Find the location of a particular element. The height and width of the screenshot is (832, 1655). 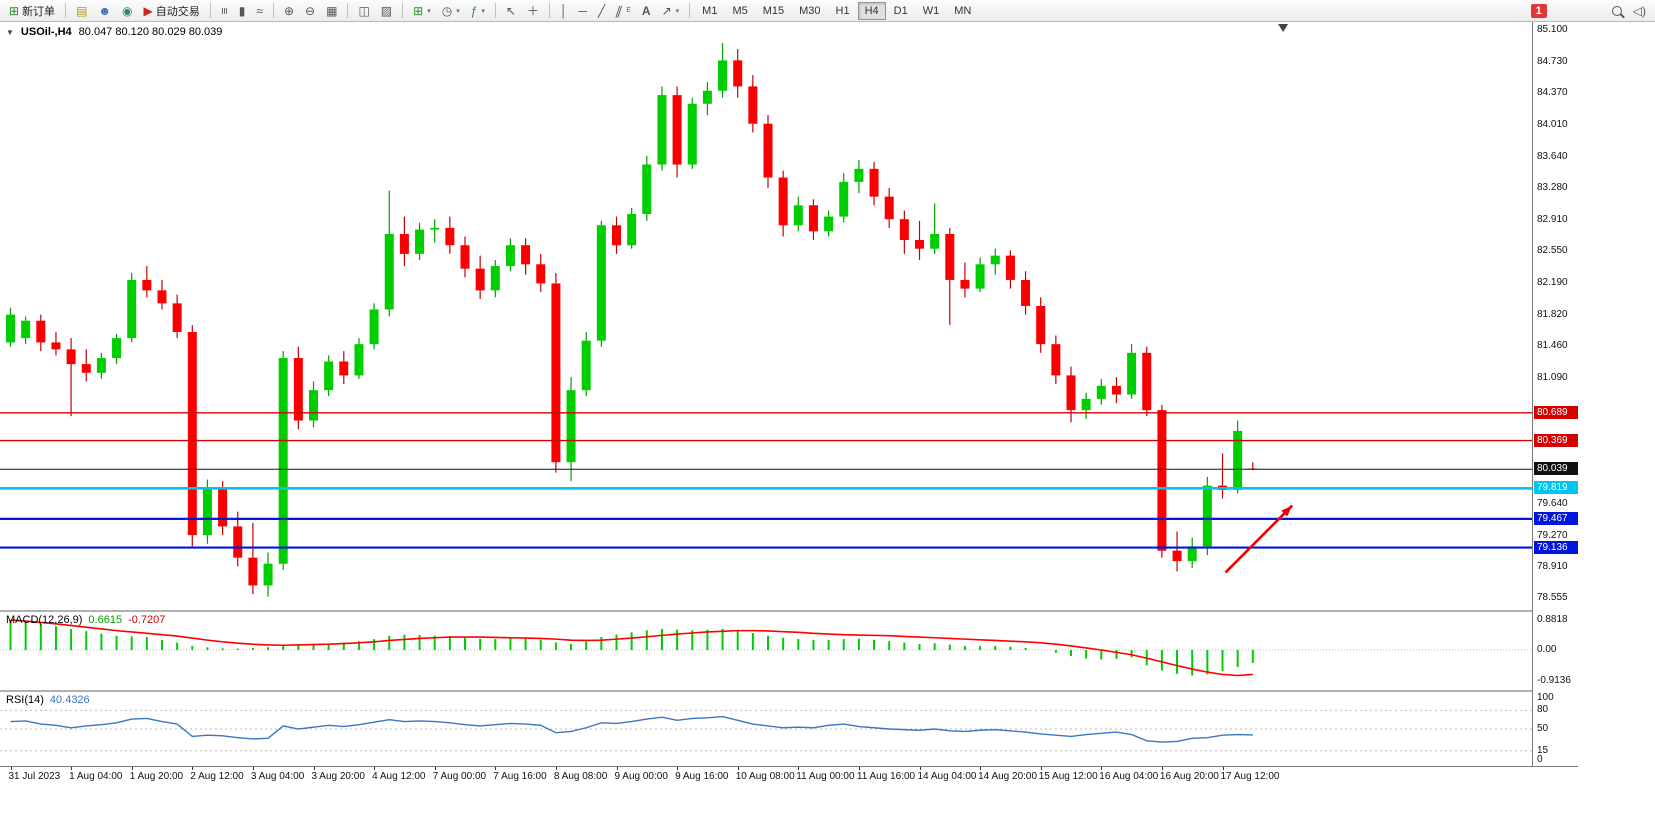

macd-chart is located at coordinates (766, 651).